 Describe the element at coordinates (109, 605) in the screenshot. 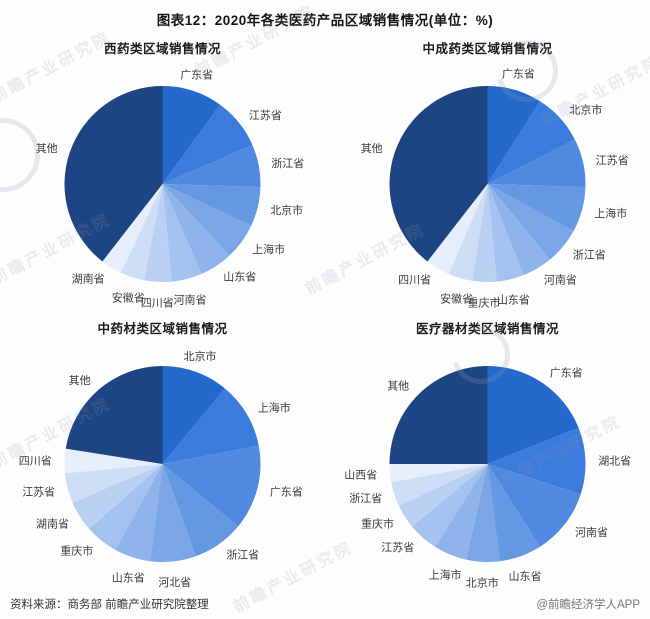

I see `source-note: 资料来源：商务部 前瞻产业研究院整理` at that location.